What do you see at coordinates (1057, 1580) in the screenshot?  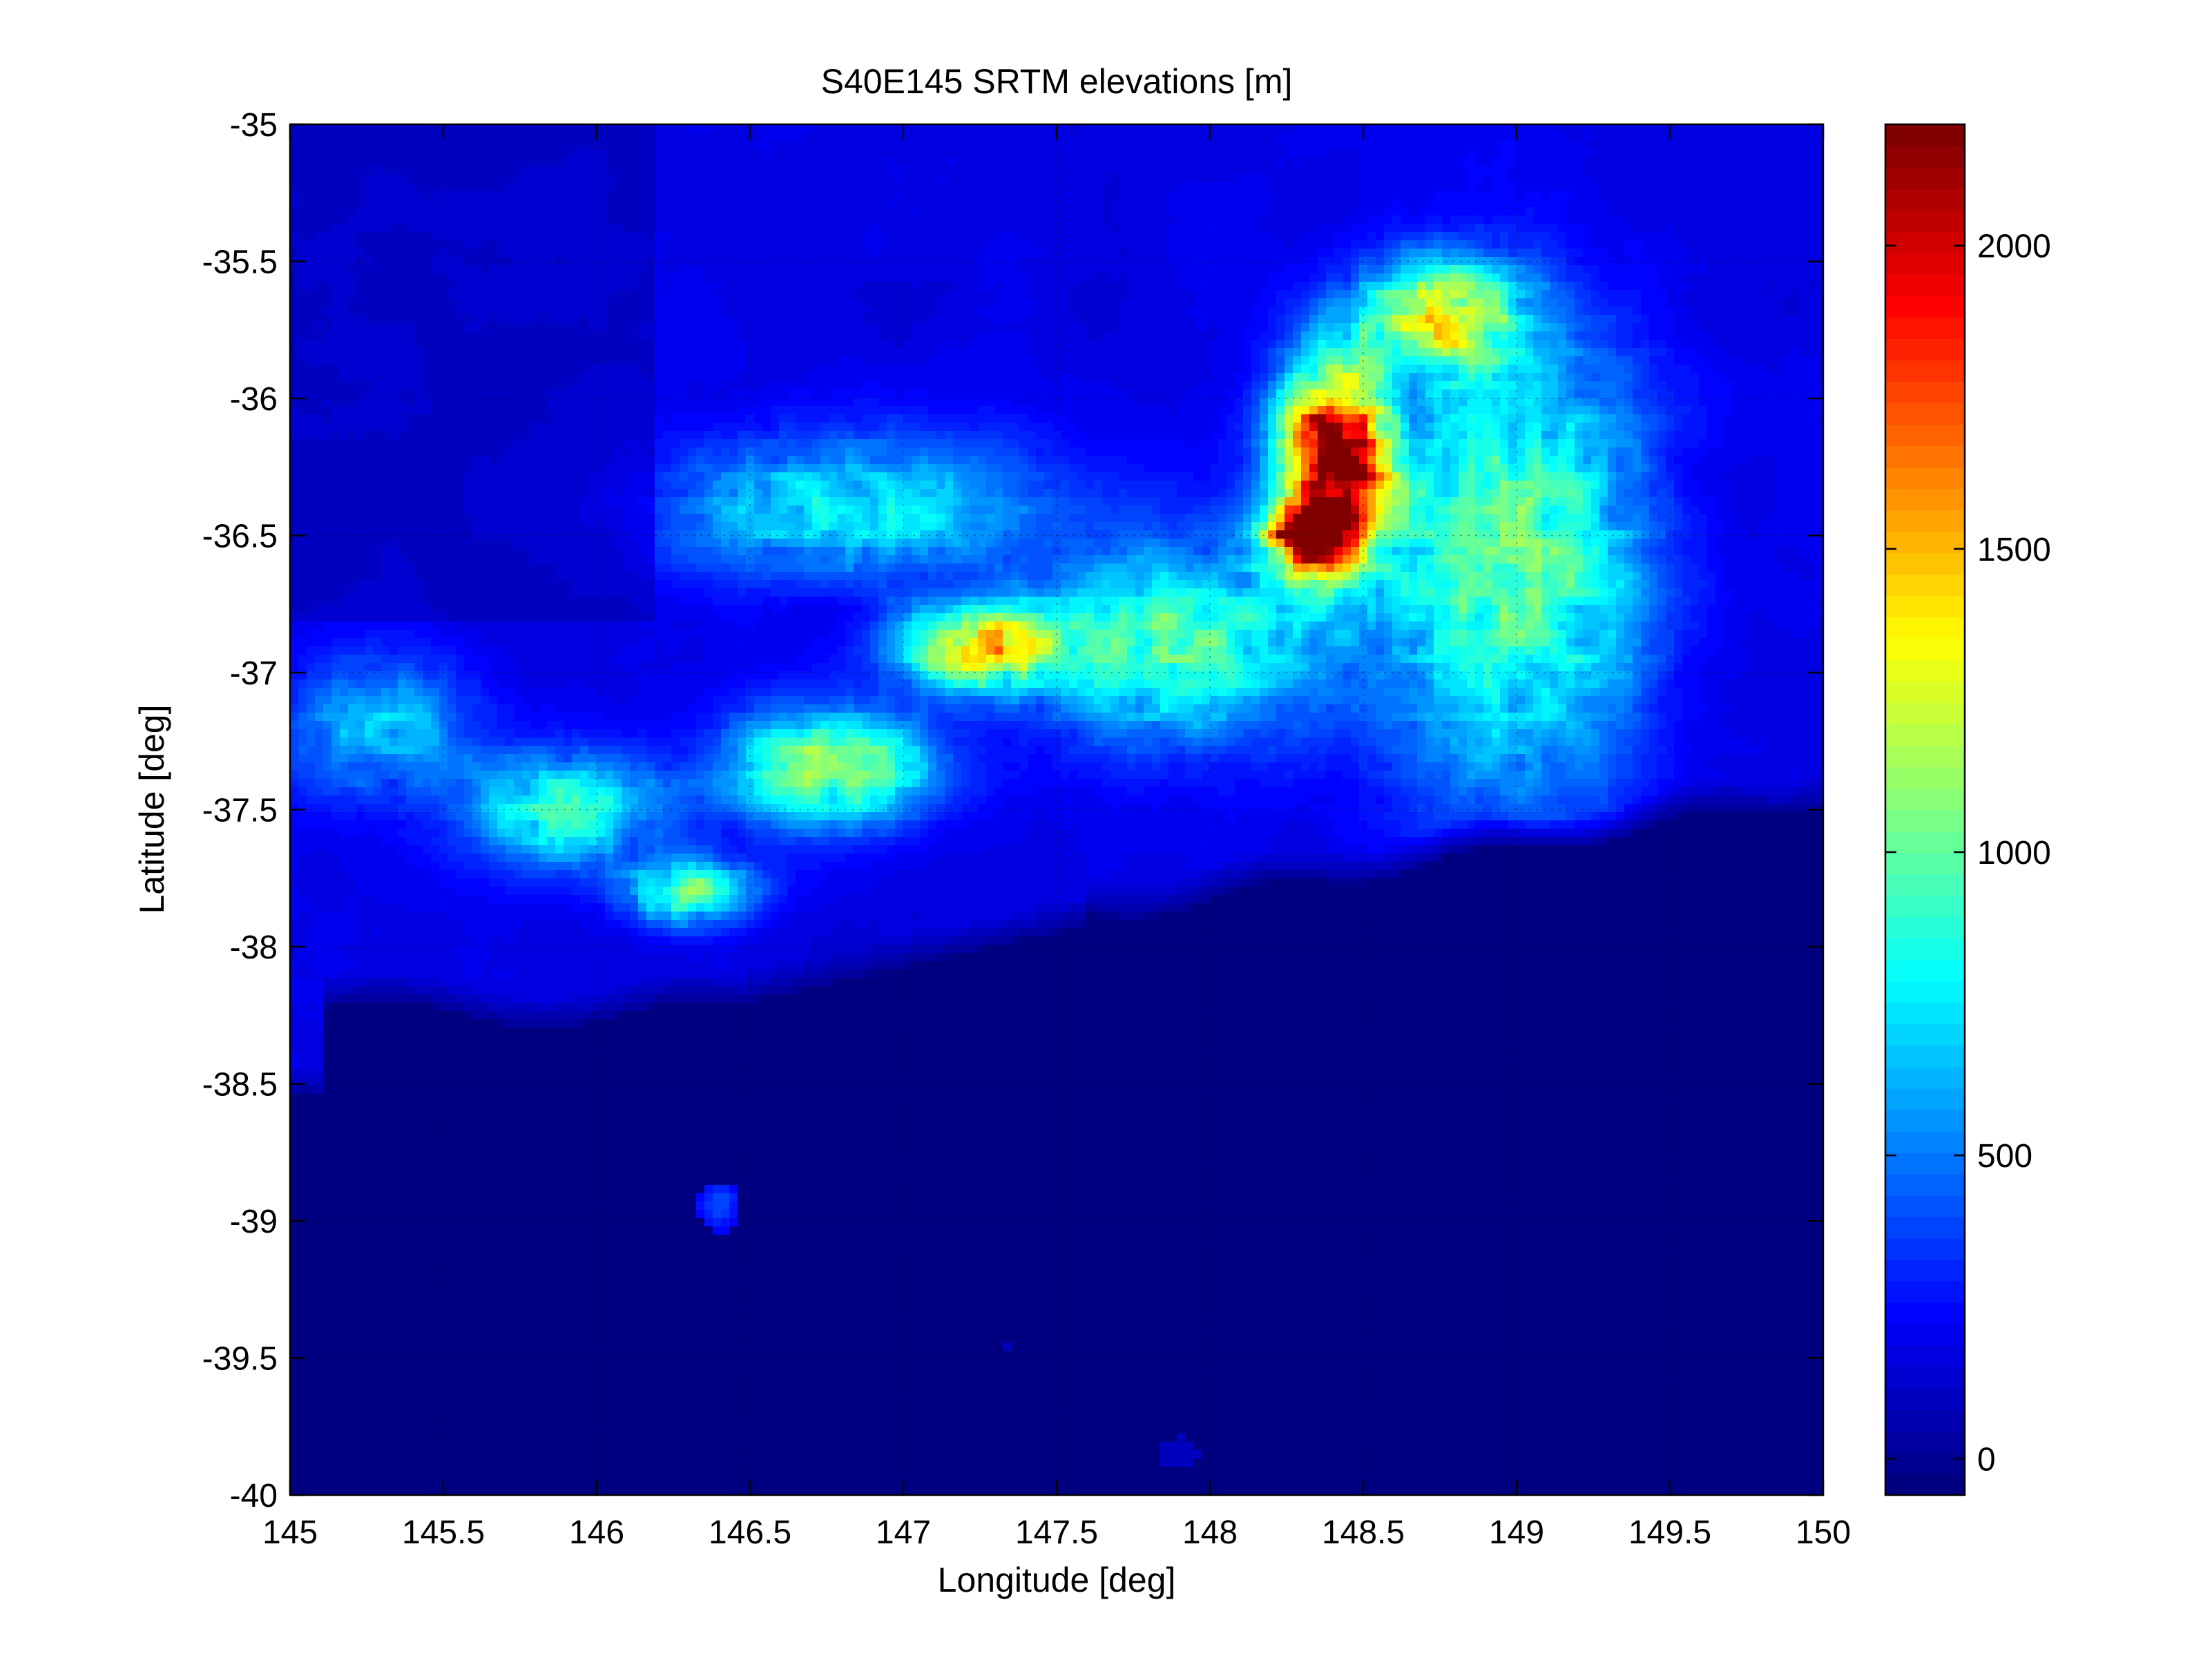 I see `x-axis-label: Longitude [deg]` at bounding box center [1057, 1580].